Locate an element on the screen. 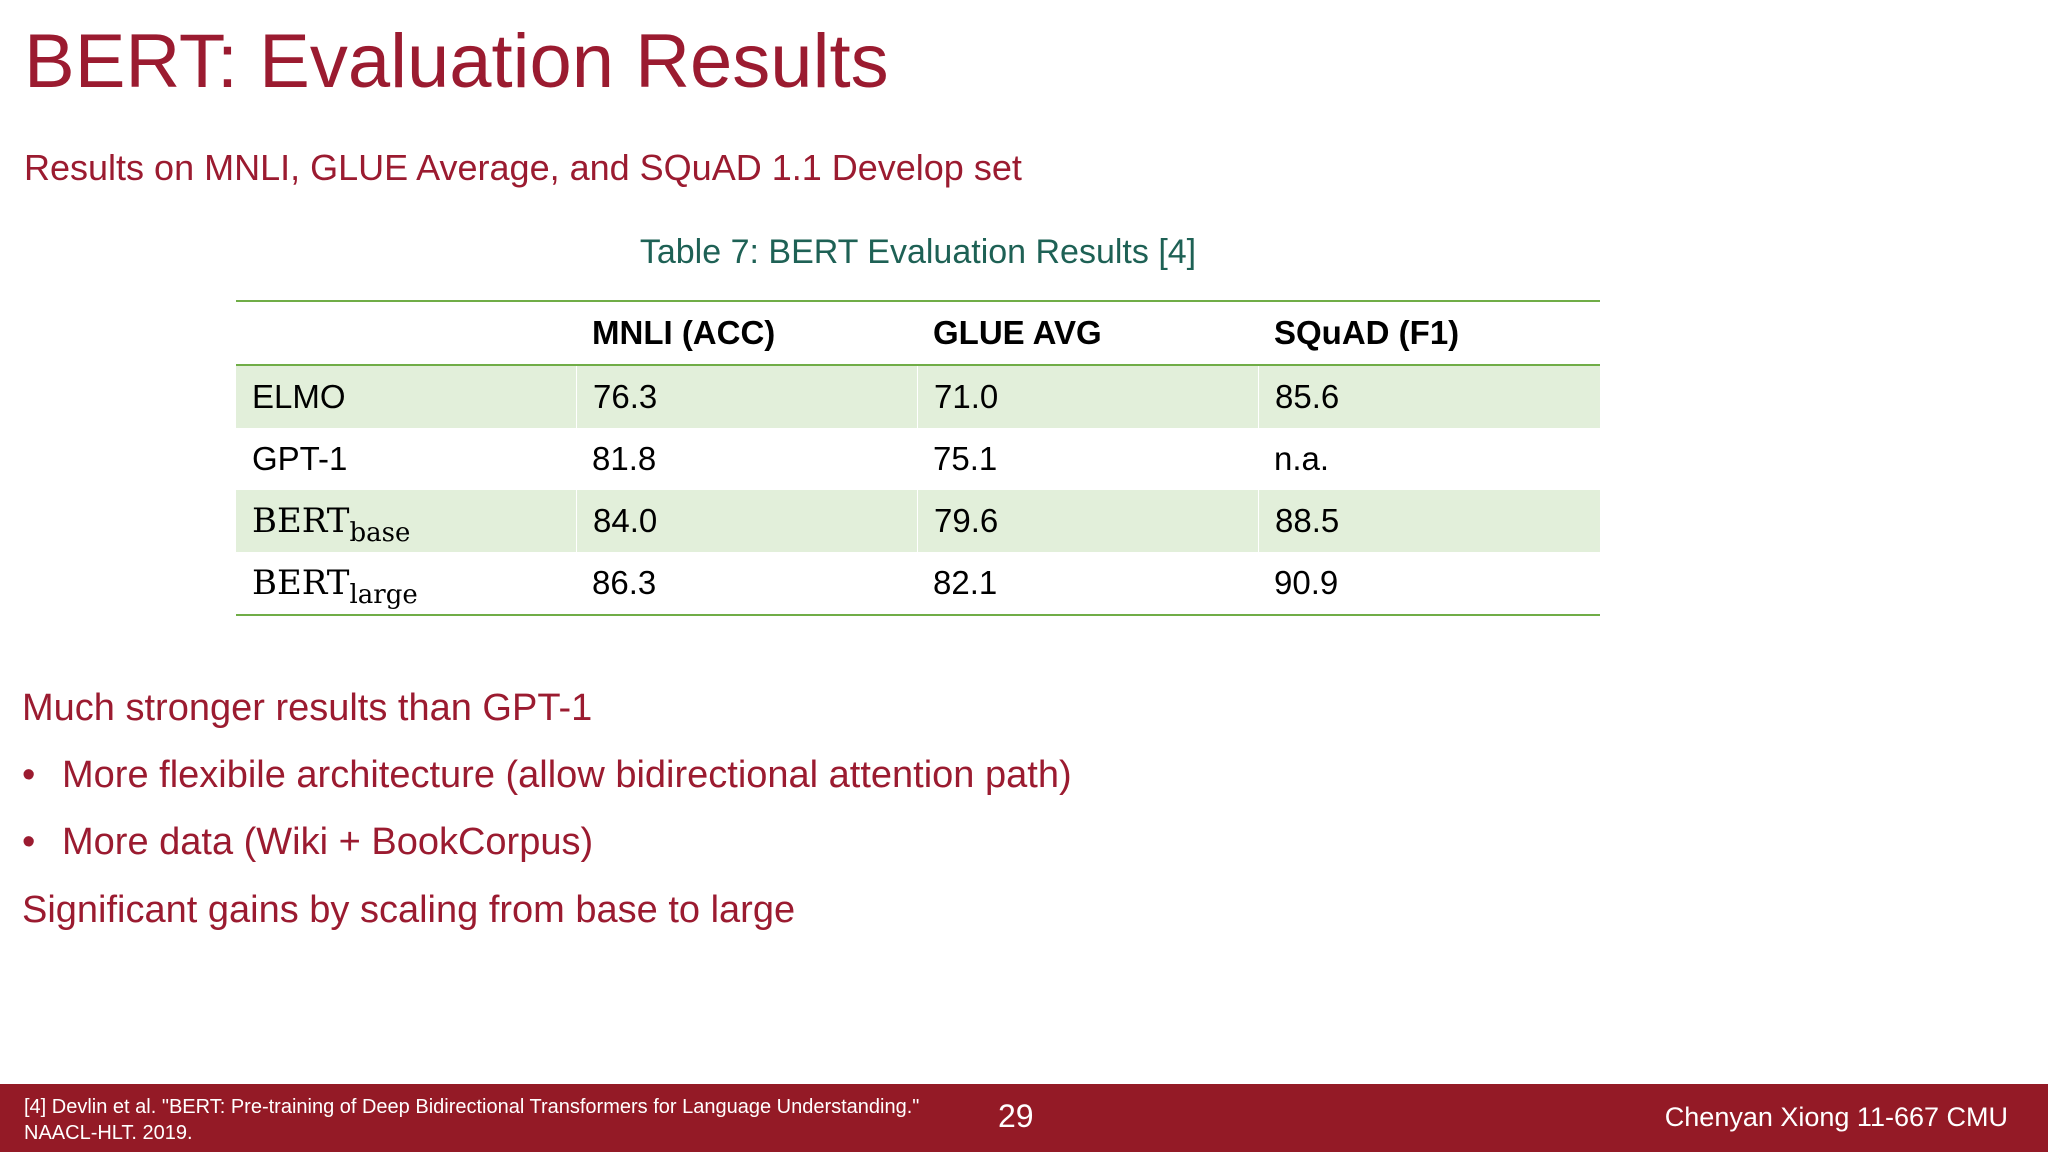 The height and width of the screenshot is (1152, 2048). table-row: BERT base 84.0 79.6 88.5 is located at coordinates (918, 521).